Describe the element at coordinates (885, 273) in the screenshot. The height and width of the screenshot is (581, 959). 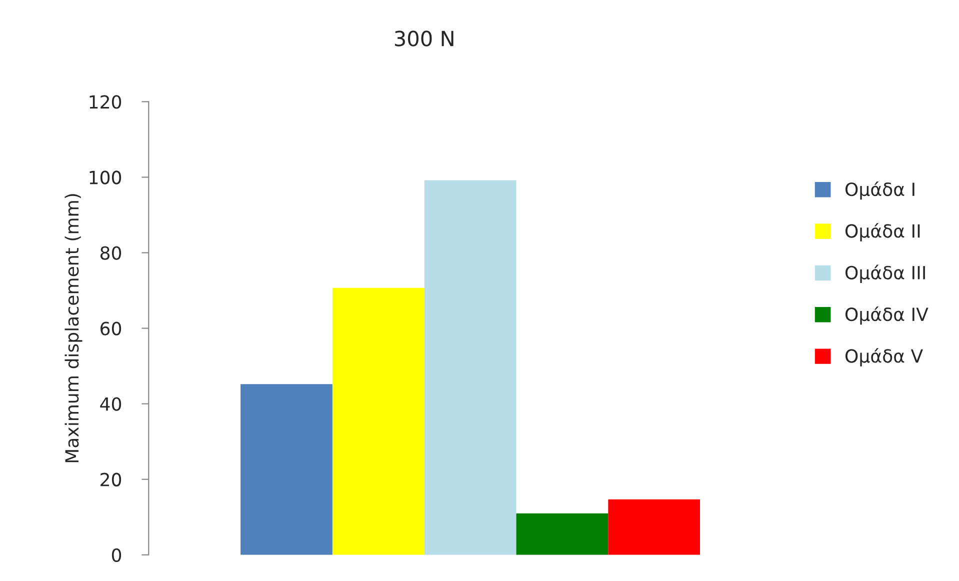
I see `legend-label: Ομάδα III` at that location.